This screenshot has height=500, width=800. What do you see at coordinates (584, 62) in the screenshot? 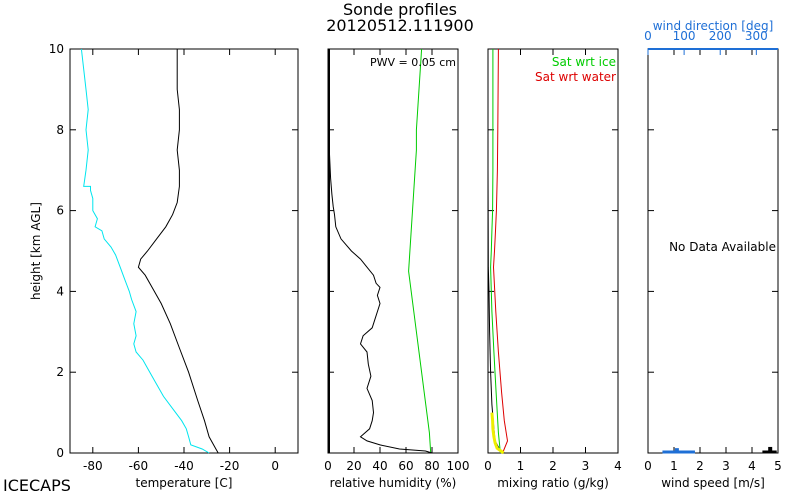
I see `legend-sat_ice: Sat wrt ice` at bounding box center [584, 62].